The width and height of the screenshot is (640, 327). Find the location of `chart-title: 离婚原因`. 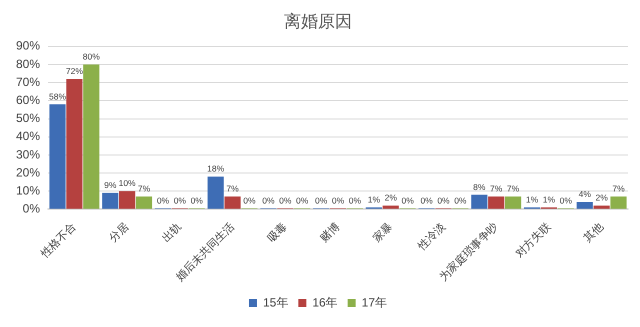

chart-title: 离婚原因 is located at coordinates (318, 21).